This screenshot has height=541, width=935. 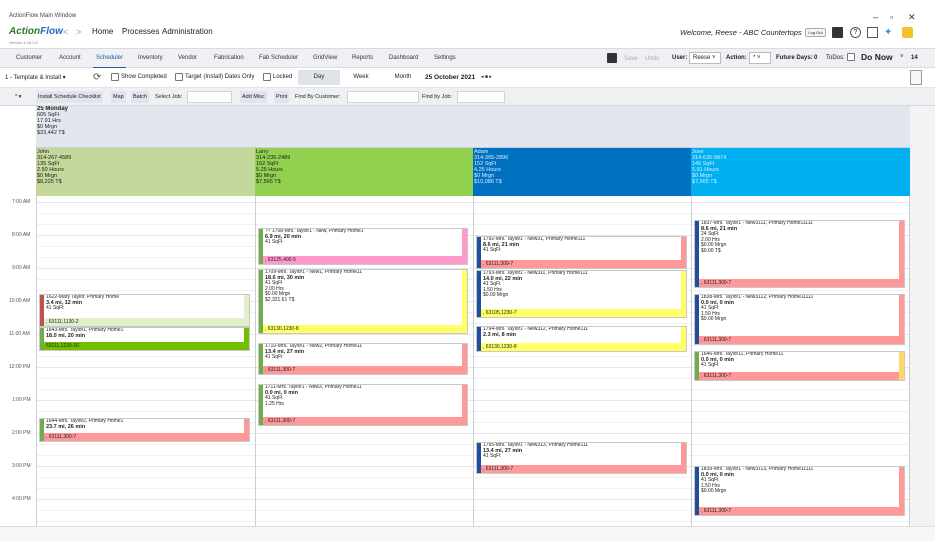 I want to click on tab-inventory: Inventory, so click(x=150, y=58).